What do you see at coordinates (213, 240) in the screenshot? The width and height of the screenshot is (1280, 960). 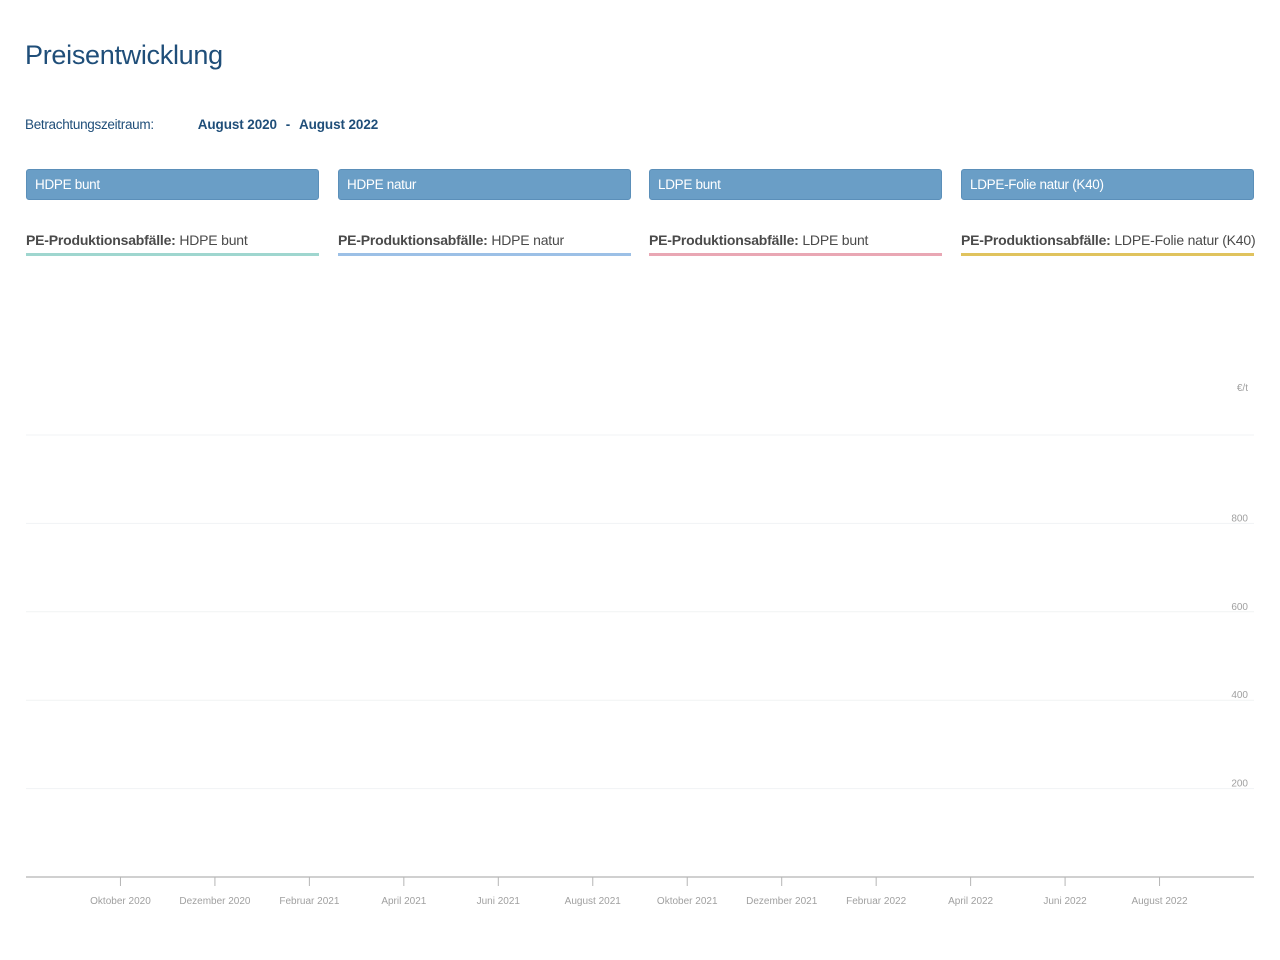 I see `legend-label: HDPE bunt` at bounding box center [213, 240].